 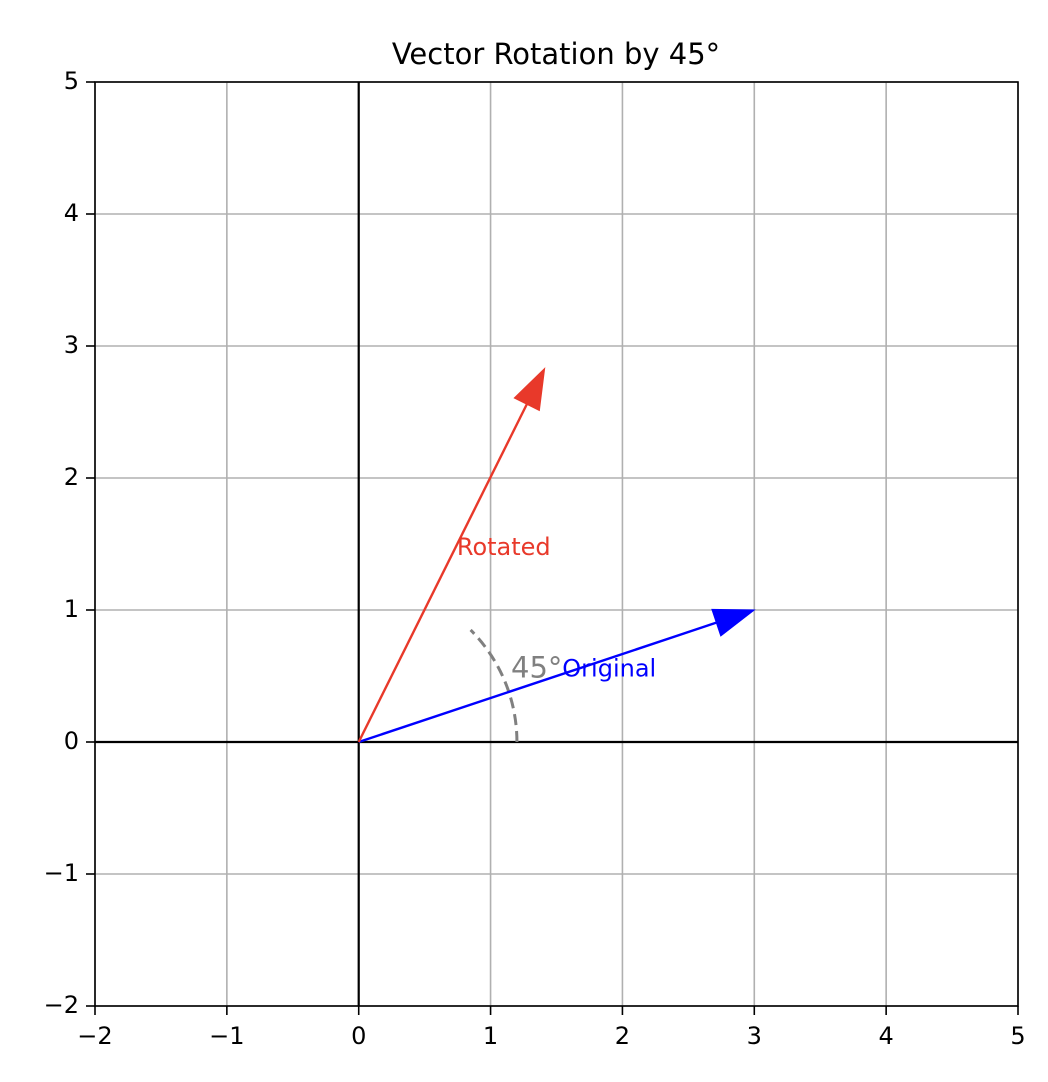 What do you see at coordinates (886, 1036) in the screenshot?
I see `x-tick-label: 4` at bounding box center [886, 1036].